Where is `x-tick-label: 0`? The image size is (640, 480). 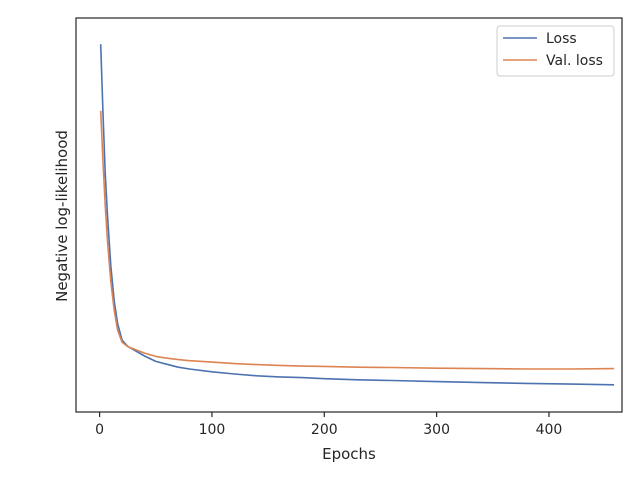 x-tick-label: 0 is located at coordinates (99, 430).